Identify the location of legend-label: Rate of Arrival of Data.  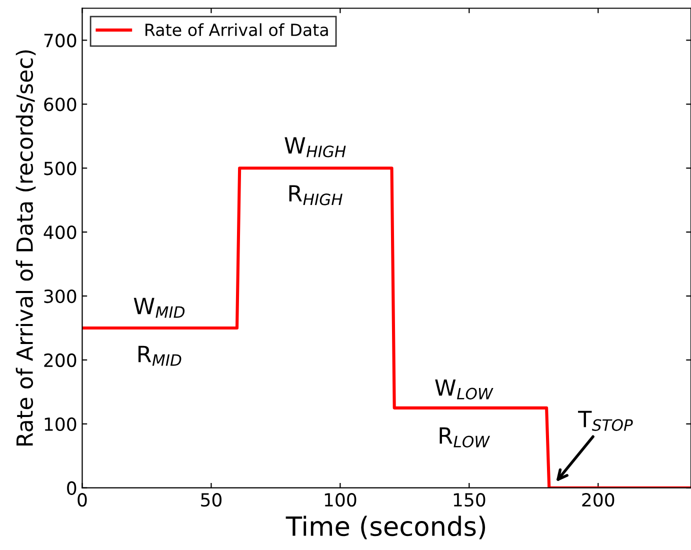
(237, 29).